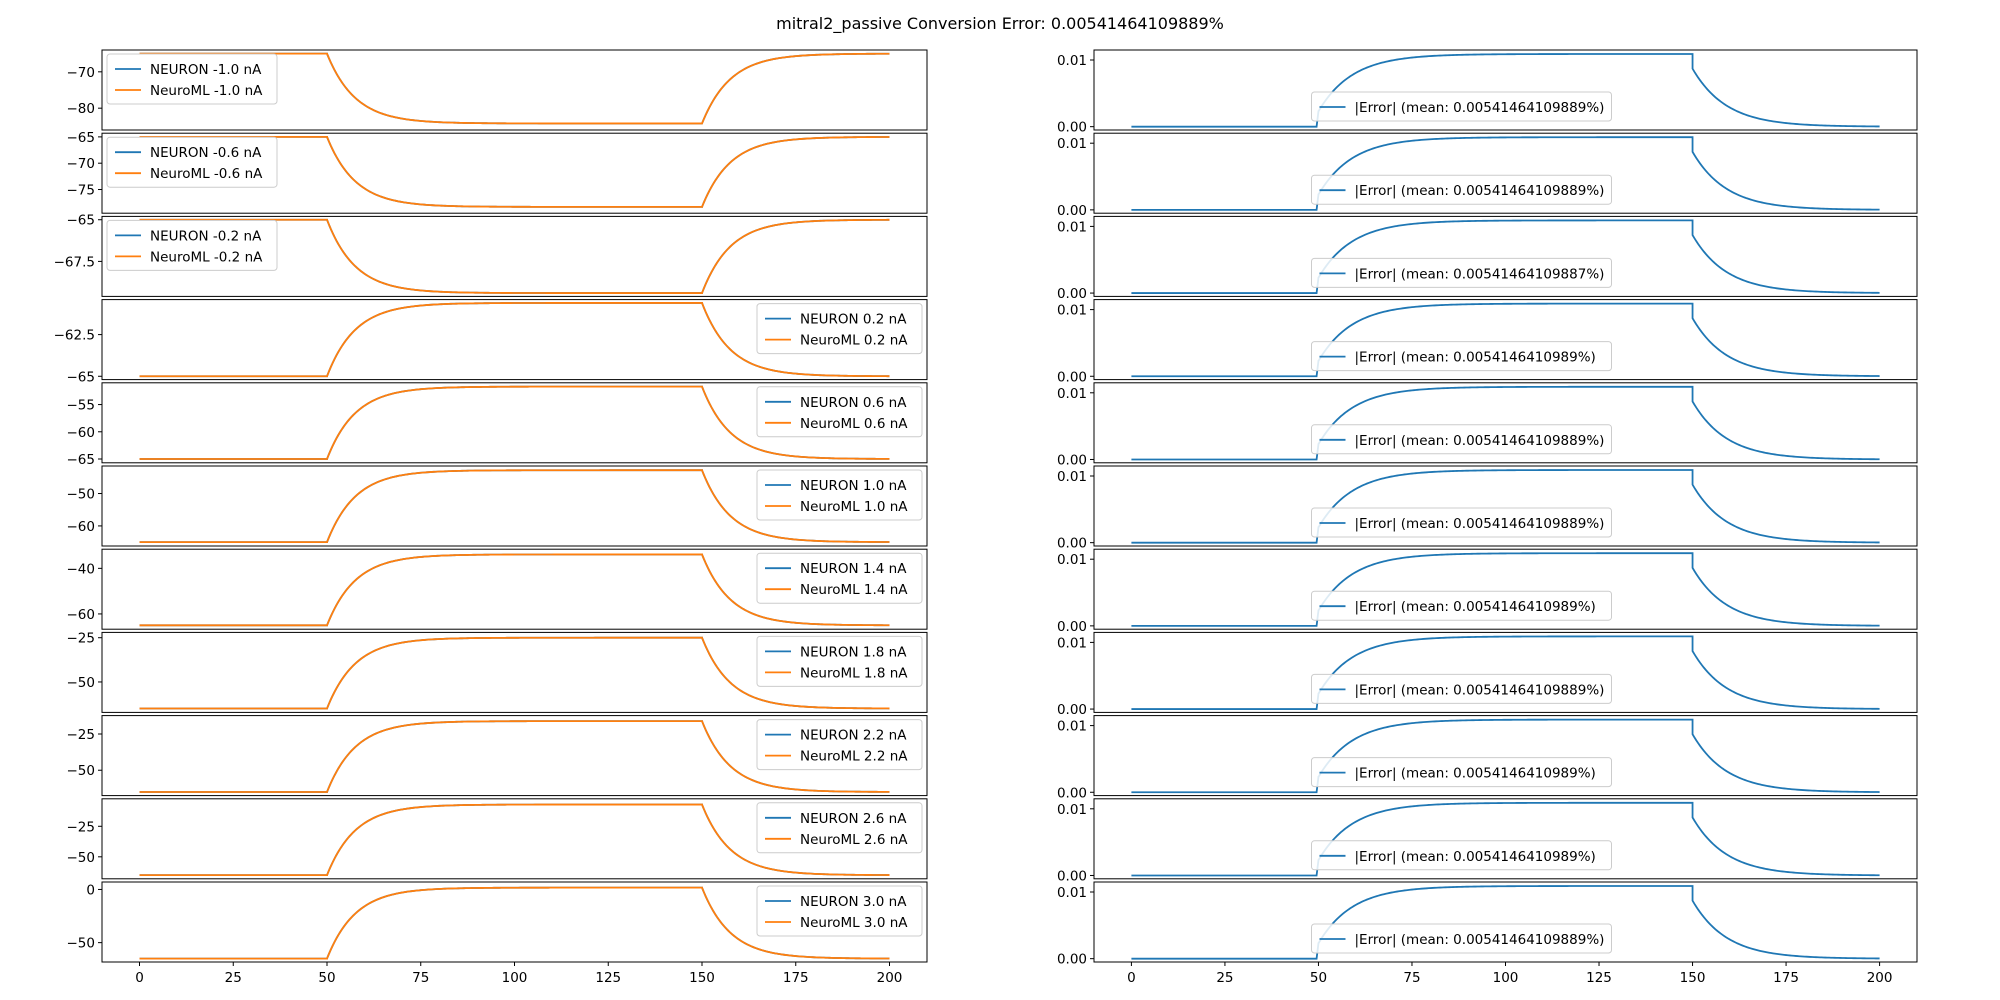 This screenshot has height=1000, width=2000. What do you see at coordinates (81, 191) in the screenshot?
I see `voltage-panel-ytick-label: −75` at bounding box center [81, 191].